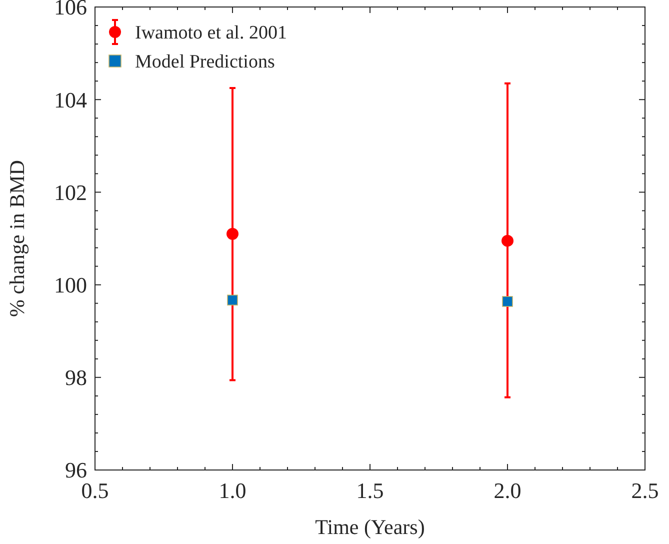 This screenshot has width=669, height=544. What do you see at coordinates (17, 238) in the screenshot?
I see `y-axis-title: % change in BMD` at bounding box center [17, 238].